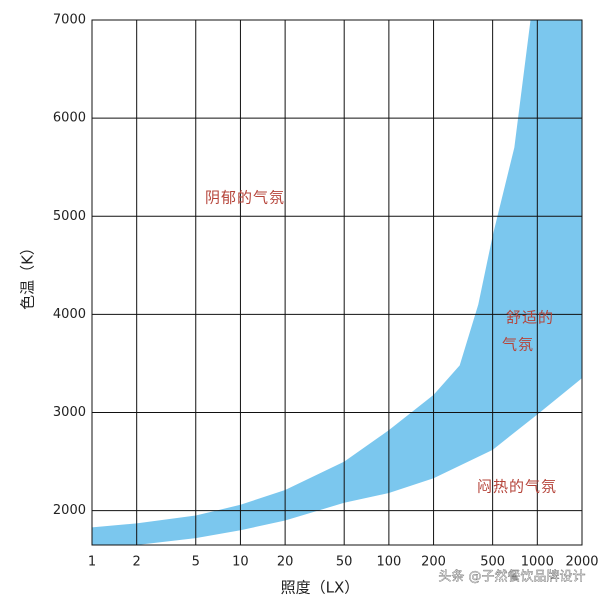 The image size is (609, 599). What do you see at coordinates (69, 118) in the screenshot?
I see `y-tick-label: 6000` at bounding box center [69, 118].